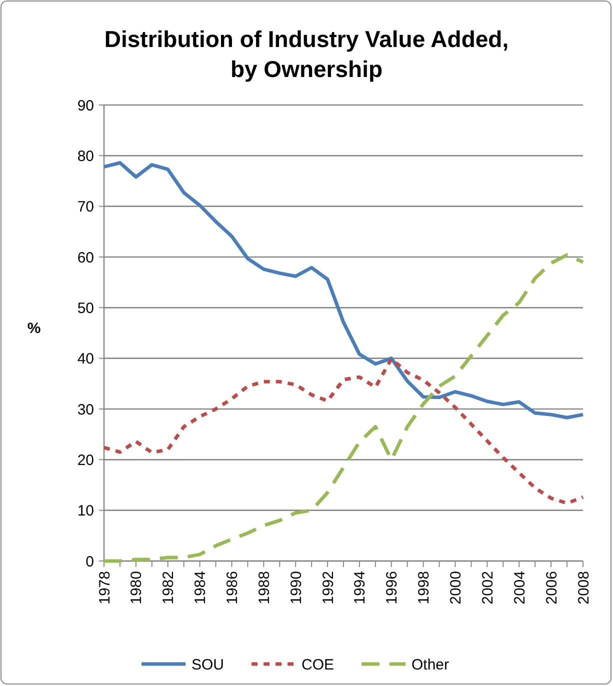 Image resolution: width=613 pixels, height=686 pixels. I want to click on y-axis-title: %, so click(34, 328).